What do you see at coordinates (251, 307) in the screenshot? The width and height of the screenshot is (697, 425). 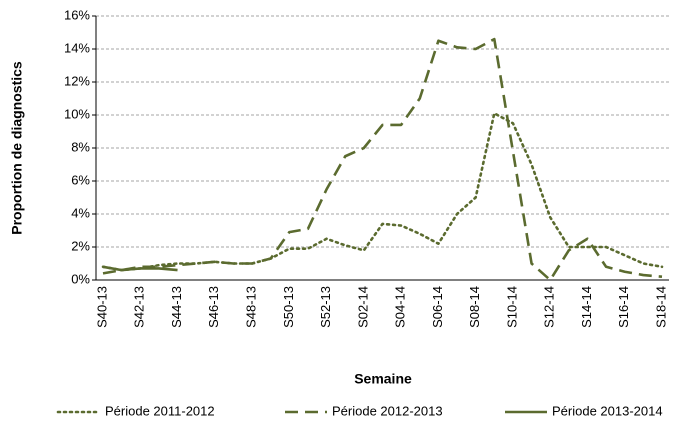 I see `x-tick-label: S48-13` at bounding box center [251, 307].